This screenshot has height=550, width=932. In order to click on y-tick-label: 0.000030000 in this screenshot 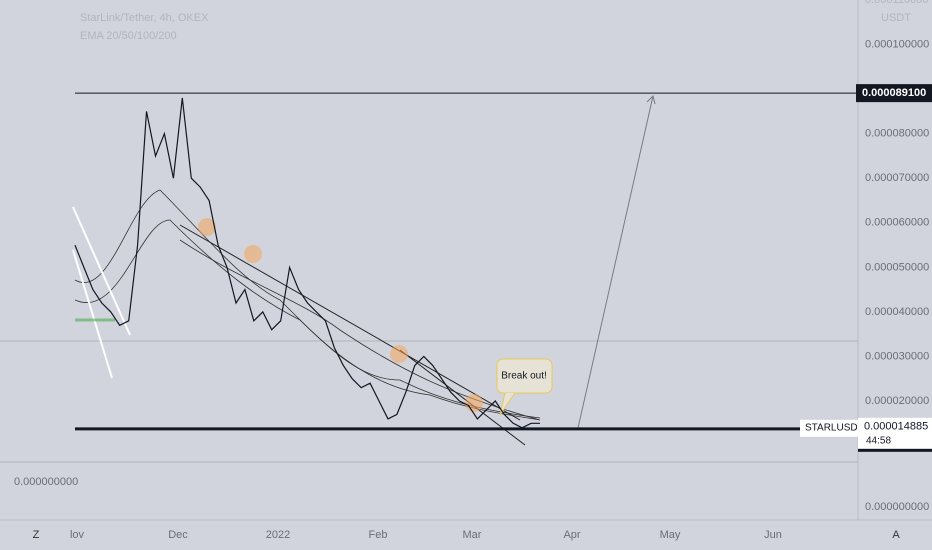, I will do `click(897, 356)`.